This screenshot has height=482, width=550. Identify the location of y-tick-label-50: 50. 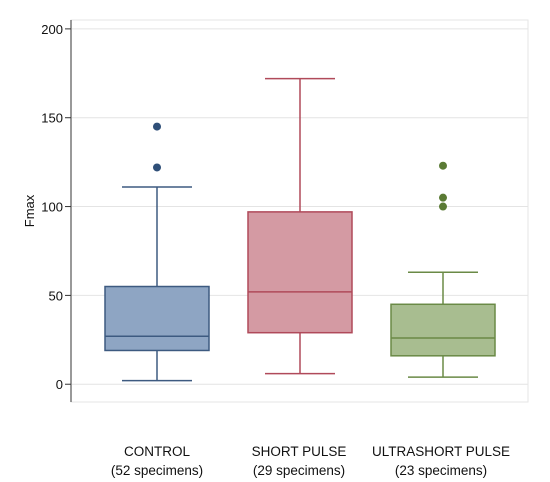
(56, 295).